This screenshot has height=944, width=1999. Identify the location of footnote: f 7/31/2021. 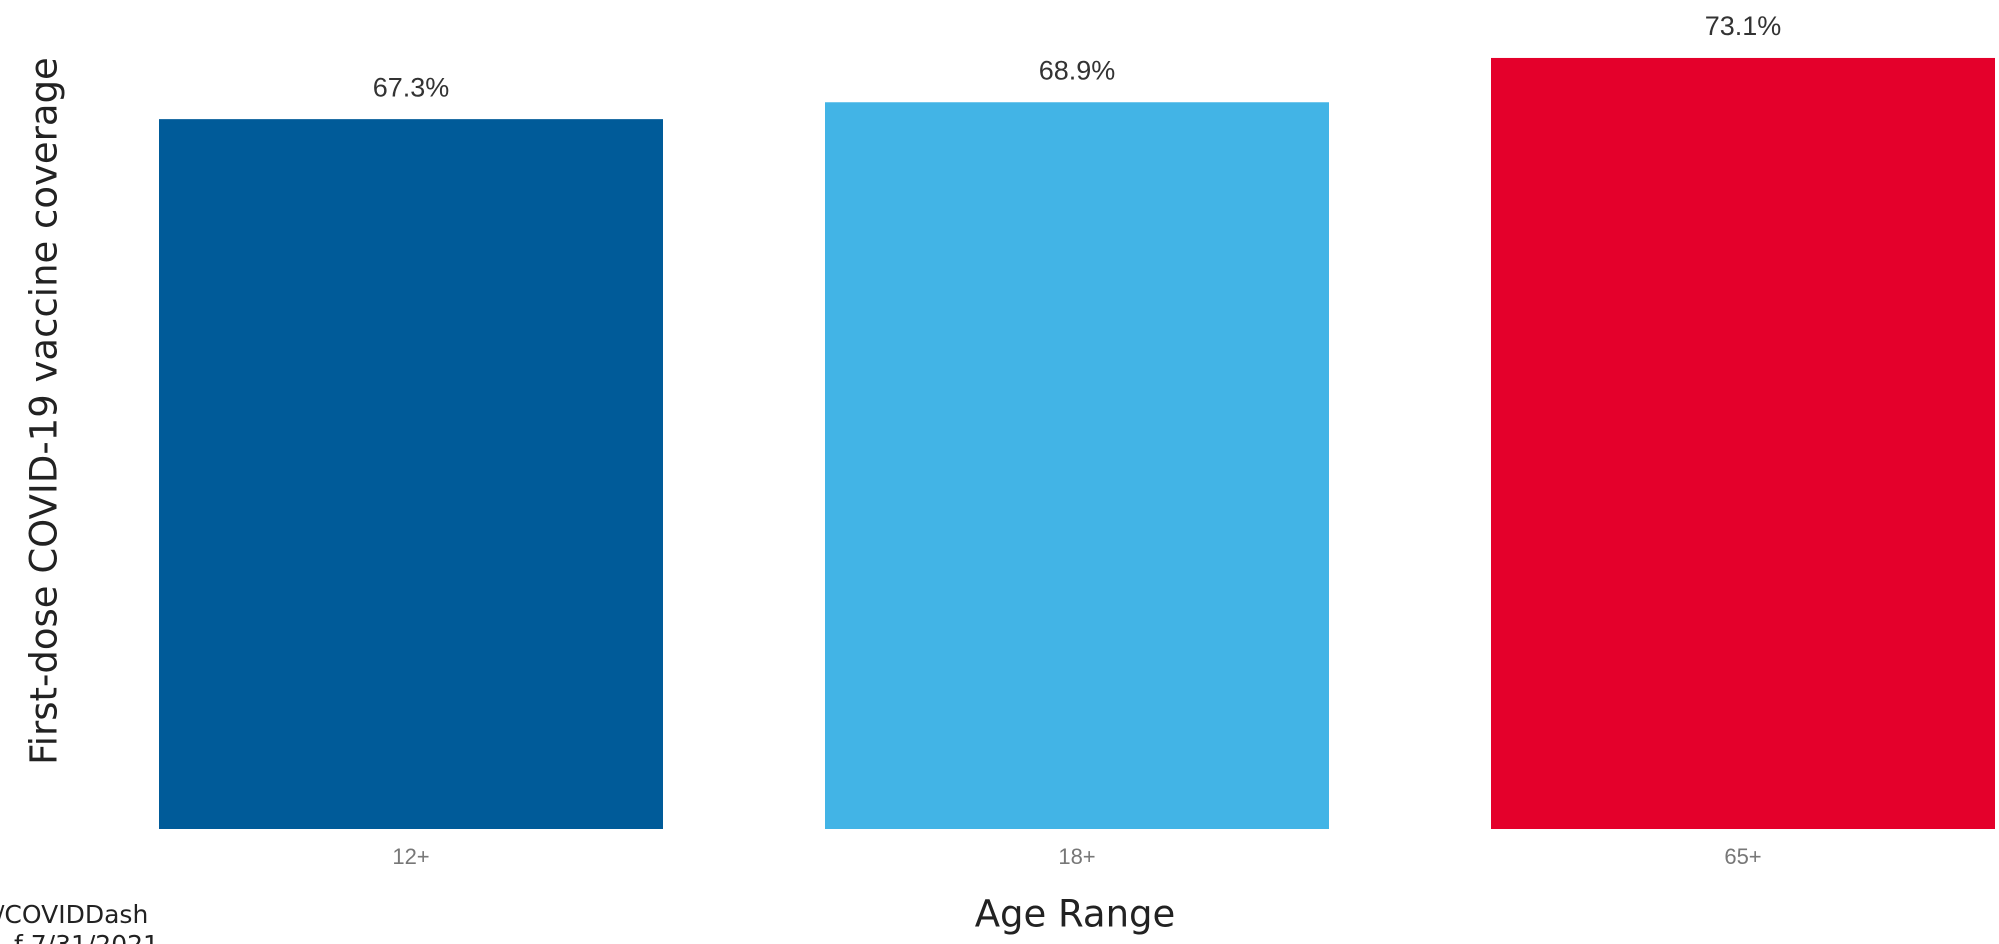
(86, 937).